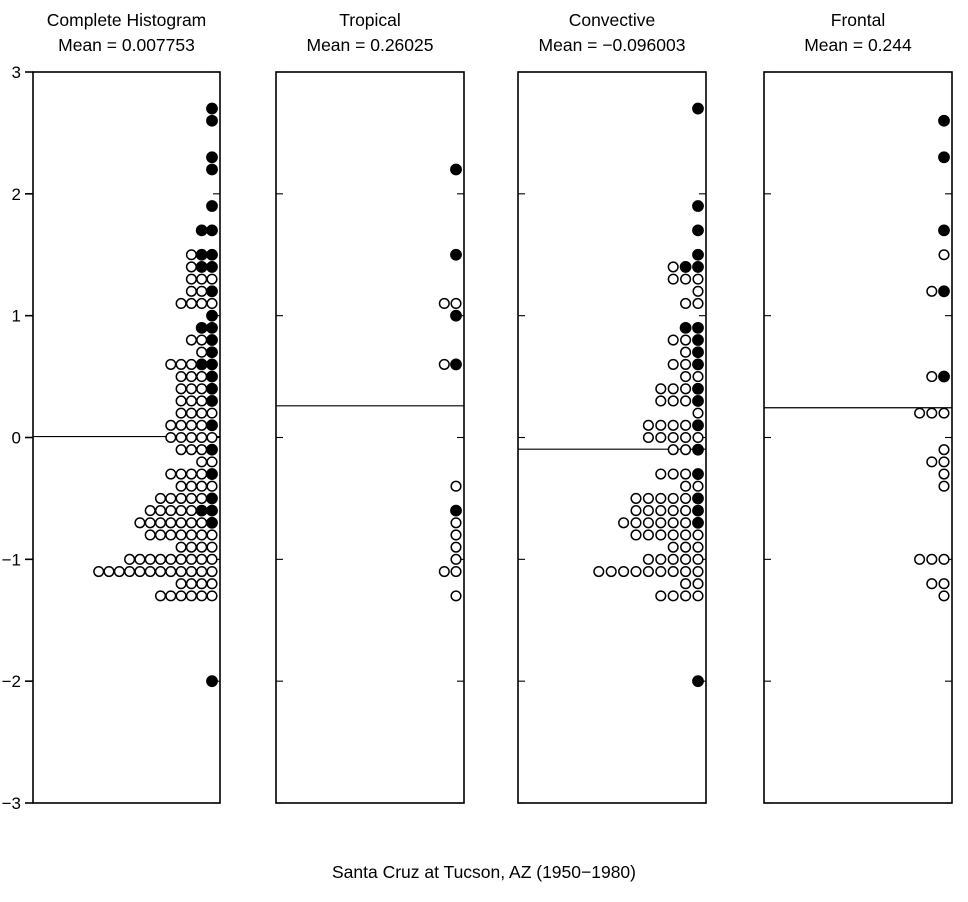 This screenshot has width=968, height=902. What do you see at coordinates (483, 872) in the screenshot?
I see `figure-caption: Santa Cruz at Tucson, AZ (1950−1980)` at bounding box center [483, 872].